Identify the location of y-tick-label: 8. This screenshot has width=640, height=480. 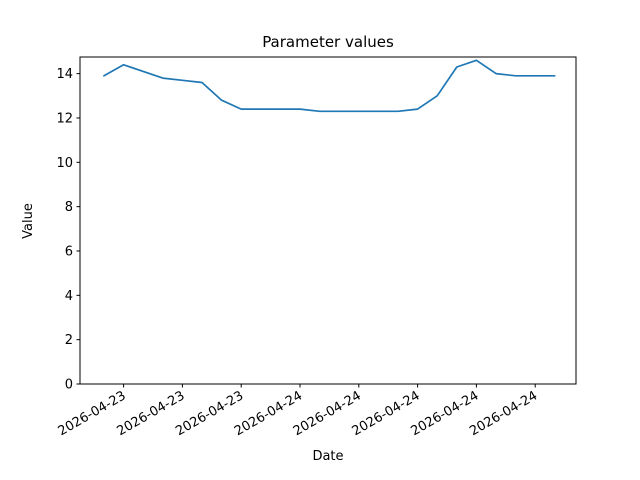
(69, 207).